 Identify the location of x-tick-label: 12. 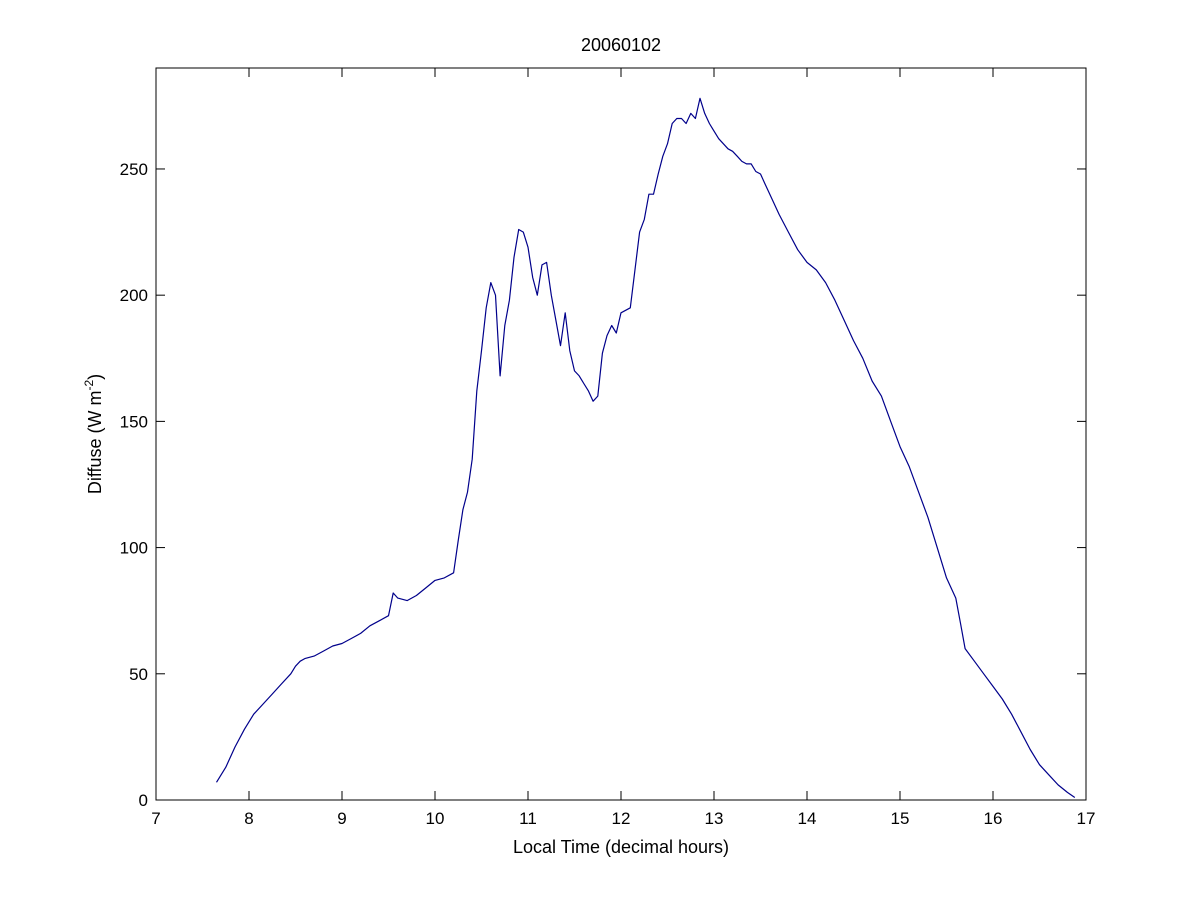
(621, 818).